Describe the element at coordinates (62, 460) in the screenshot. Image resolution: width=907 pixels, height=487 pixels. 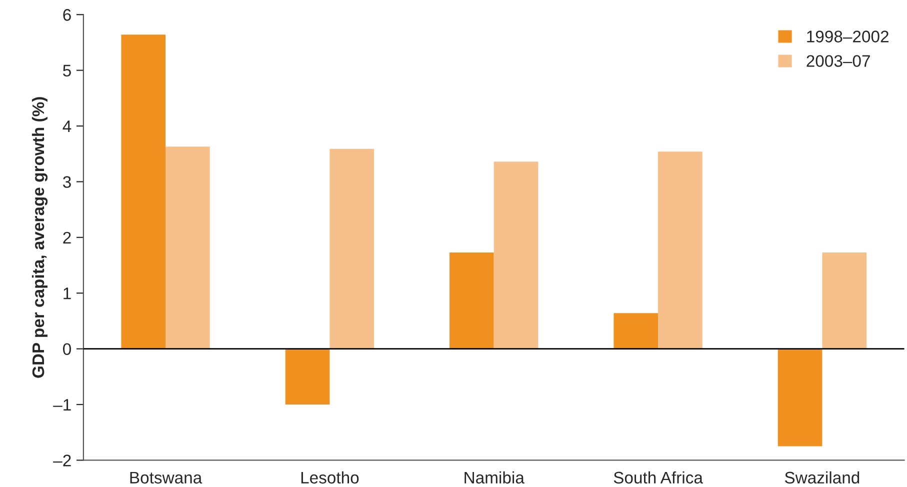
I see `y-tick-label: –2` at that location.